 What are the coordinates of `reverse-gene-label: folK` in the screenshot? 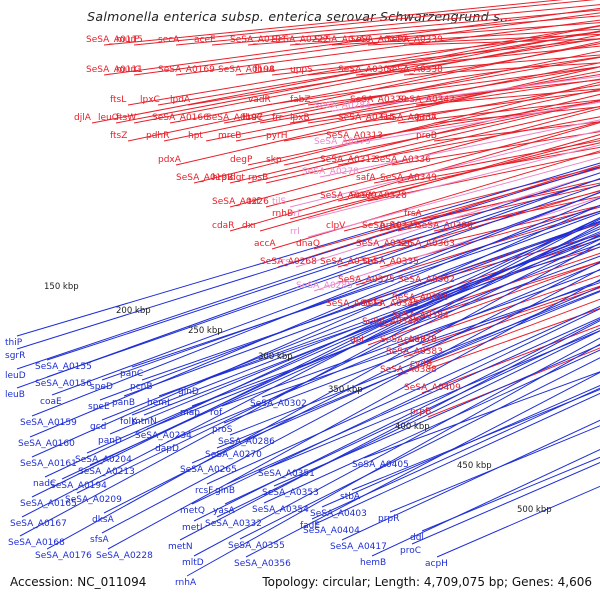 It's located at (129, 422).